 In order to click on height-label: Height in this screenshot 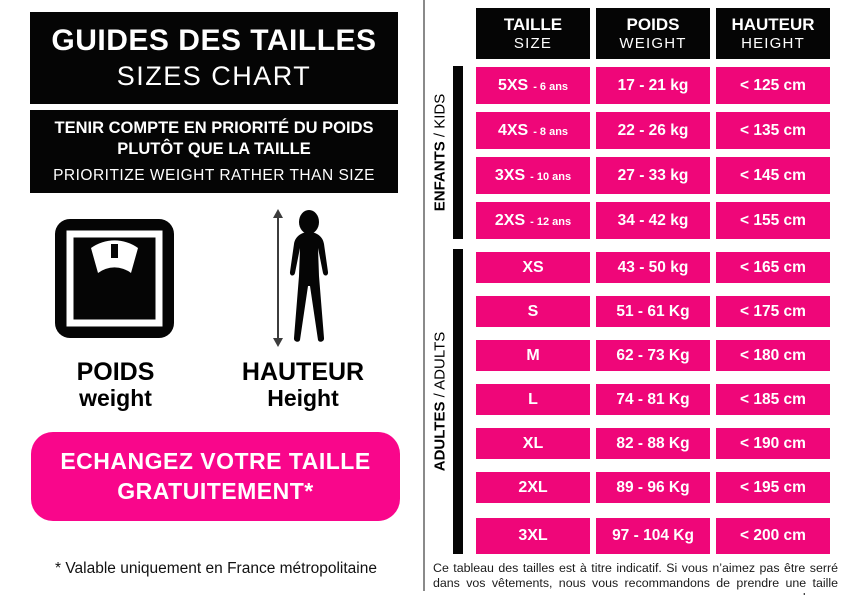, I will do `click(303, 398)`.